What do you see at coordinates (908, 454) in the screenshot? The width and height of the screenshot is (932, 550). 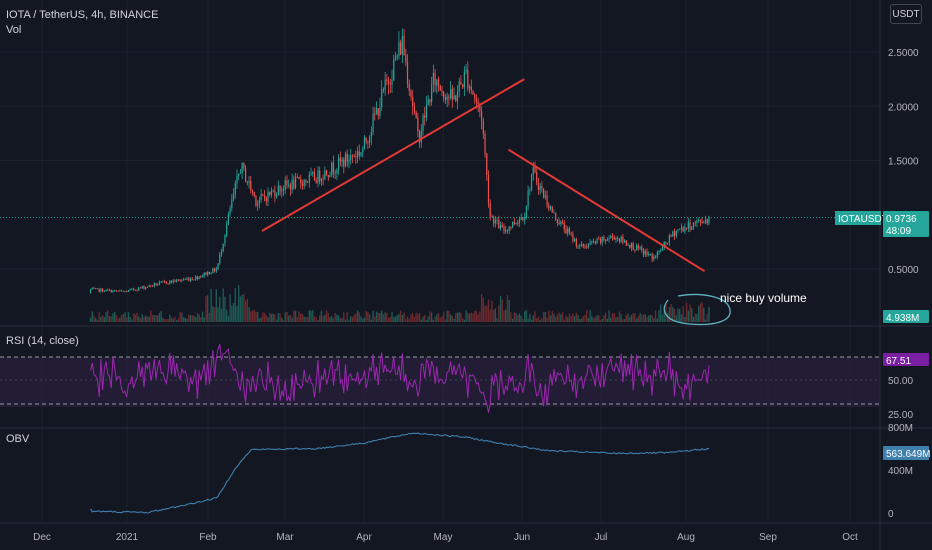 I see `obv-tag-text: 563.649M` at bounding box center [908, 454].